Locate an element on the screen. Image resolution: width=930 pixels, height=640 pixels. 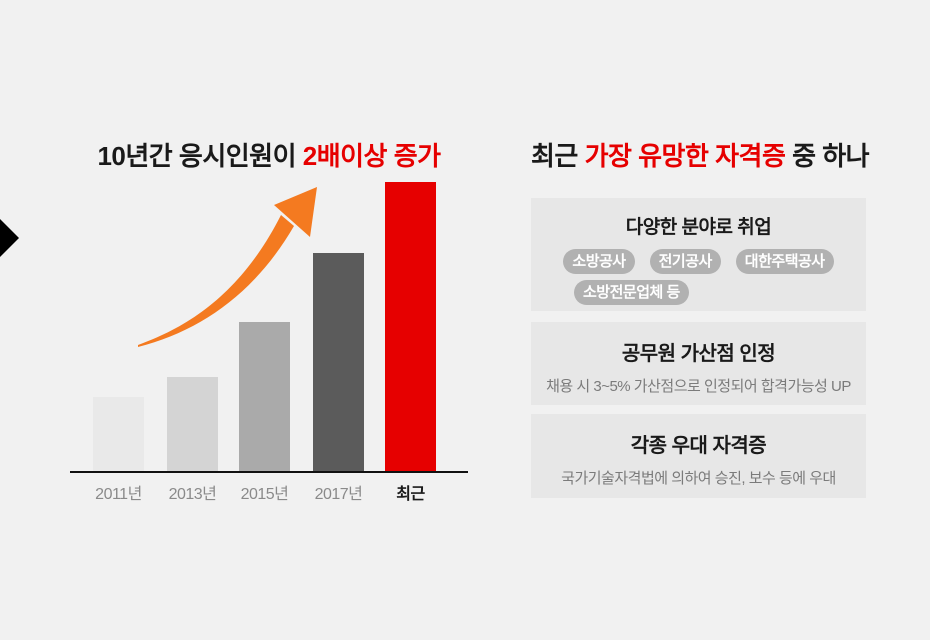
axis-labels: 2011년 2013년 2015년 2017년 최근 is located at coordinates (269, 491).